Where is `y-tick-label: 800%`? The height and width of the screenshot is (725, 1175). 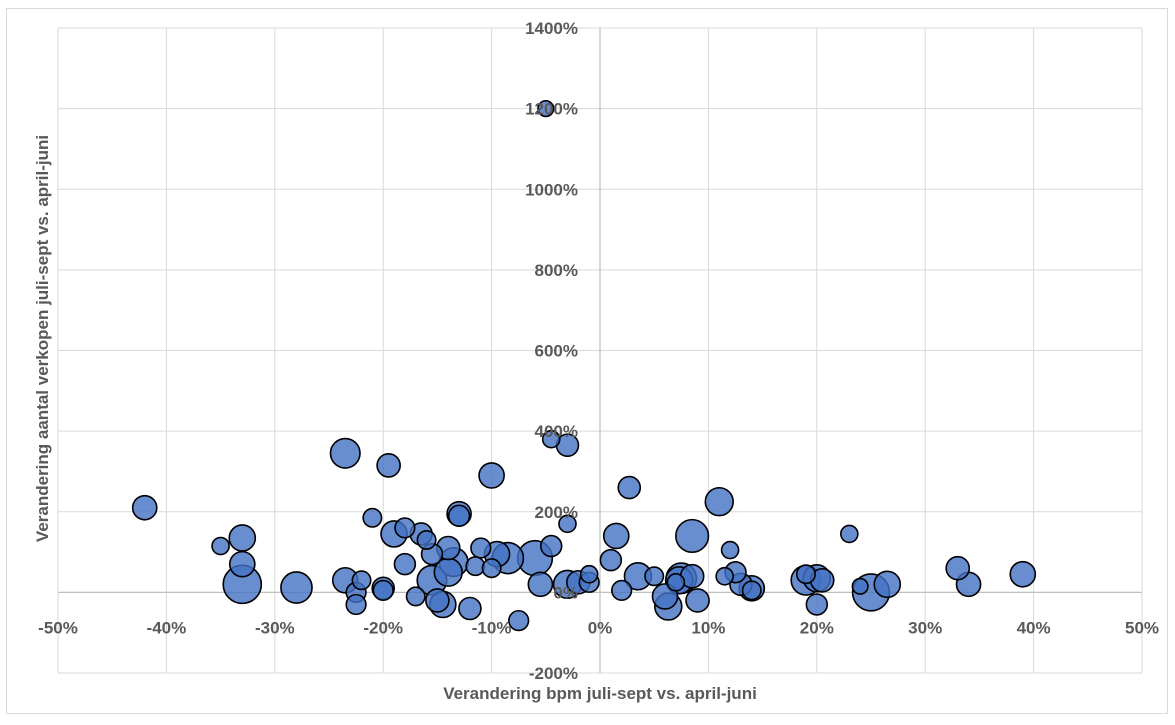 y-tick-label: 800% is located at coordinates (556, 270).